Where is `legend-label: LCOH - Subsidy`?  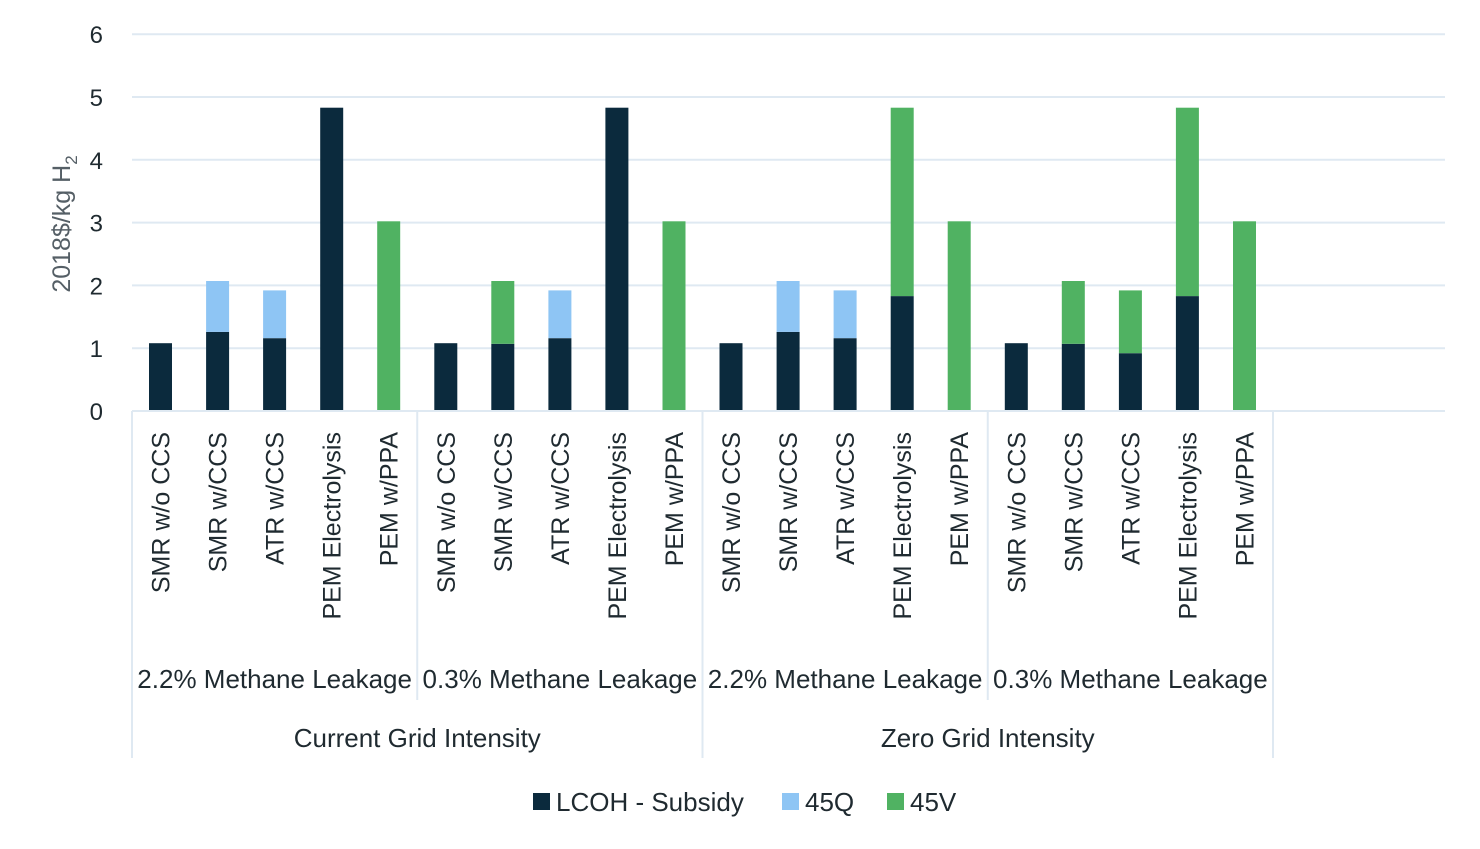 legend-label: LCOH - Subsidy is located at coordinates (650, 802).